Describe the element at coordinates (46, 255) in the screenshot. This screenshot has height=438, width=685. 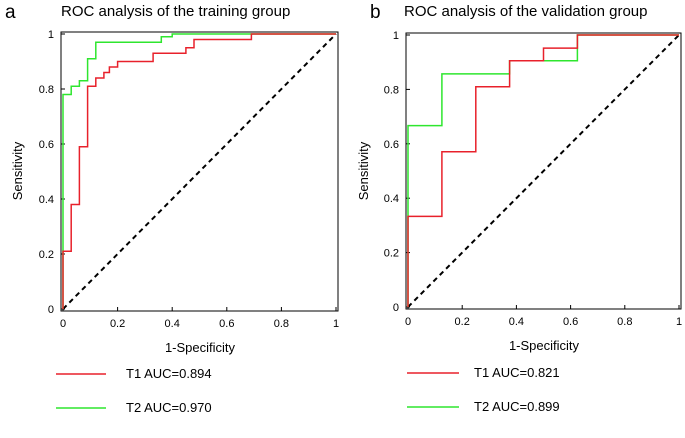
I see `panel-a-y-tick-label: 0.2` at that location.